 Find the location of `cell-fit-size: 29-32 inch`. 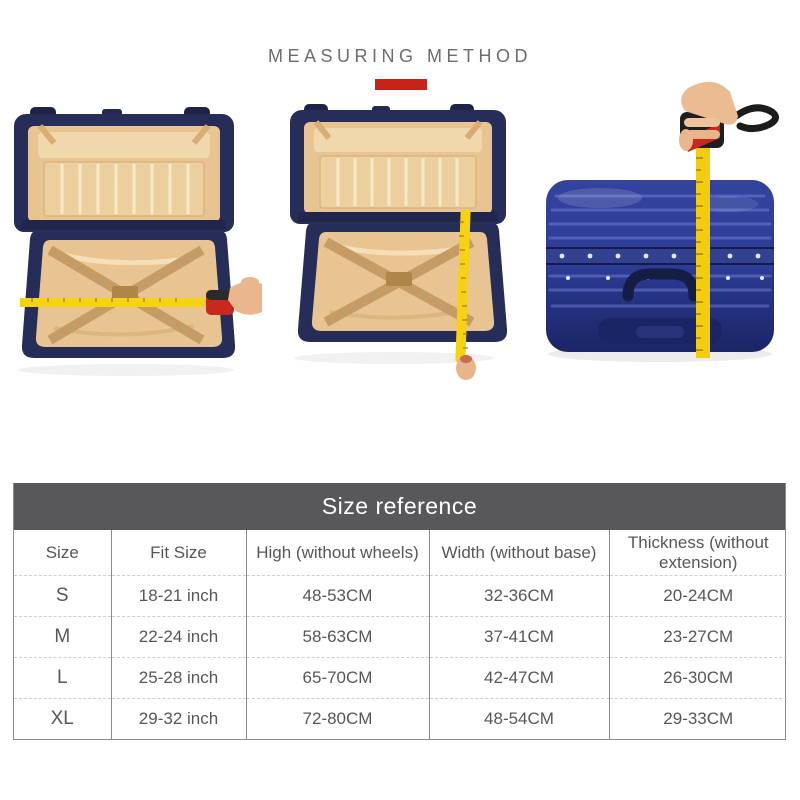

cell-fit-size: 29-32 inch is located at coordinates (178, 718).